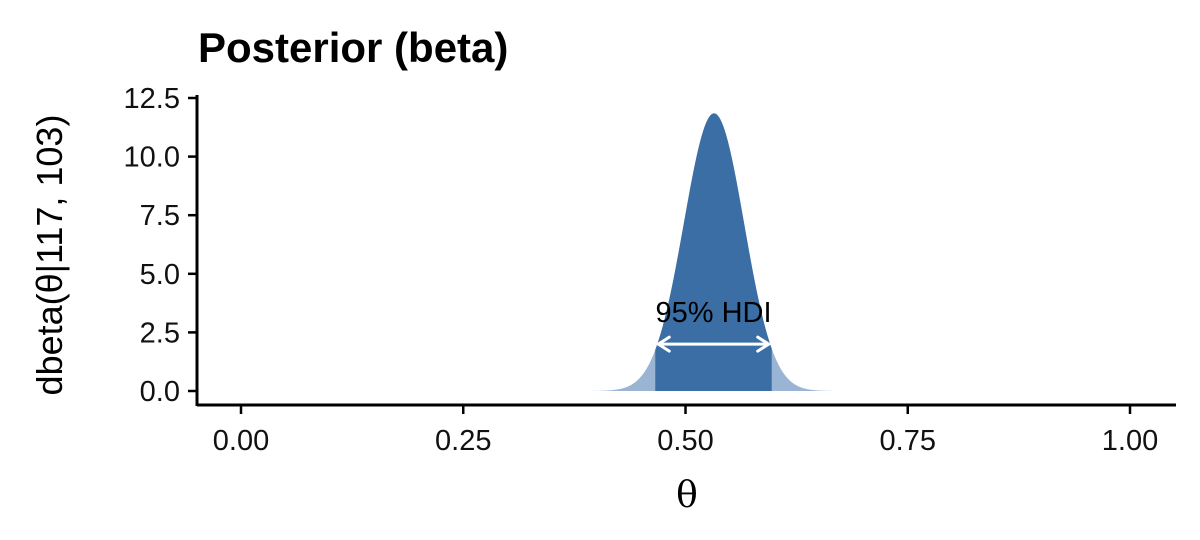 The height and width of the screenshot is (540, 1200). Describe the element at coordinates (160, 392) in the screenshot. I see `y-tick-label: 0.0` at that location.